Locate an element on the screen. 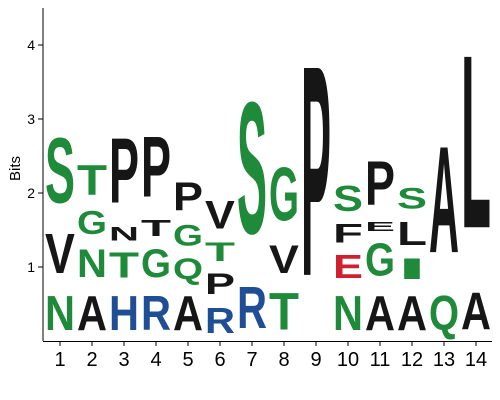 Image resolution: width=500 pixels, height=400 pixels. x-tick-label: 13 is located at coordinates (444, 360).